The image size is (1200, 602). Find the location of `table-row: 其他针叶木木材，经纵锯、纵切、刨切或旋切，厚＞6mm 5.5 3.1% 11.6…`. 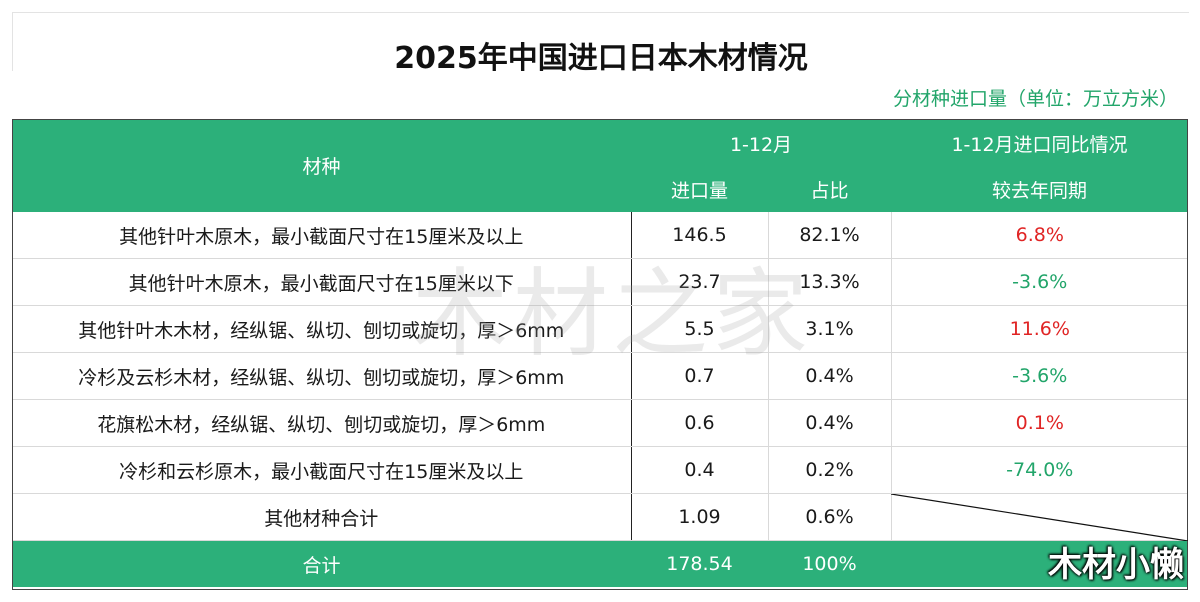

table-row: 其他针叶木木材，经纵锯、纵切、刨切或旋切，厚＞6mm 5.5 3.1% 11.6… is located at coordinates (600, 329).